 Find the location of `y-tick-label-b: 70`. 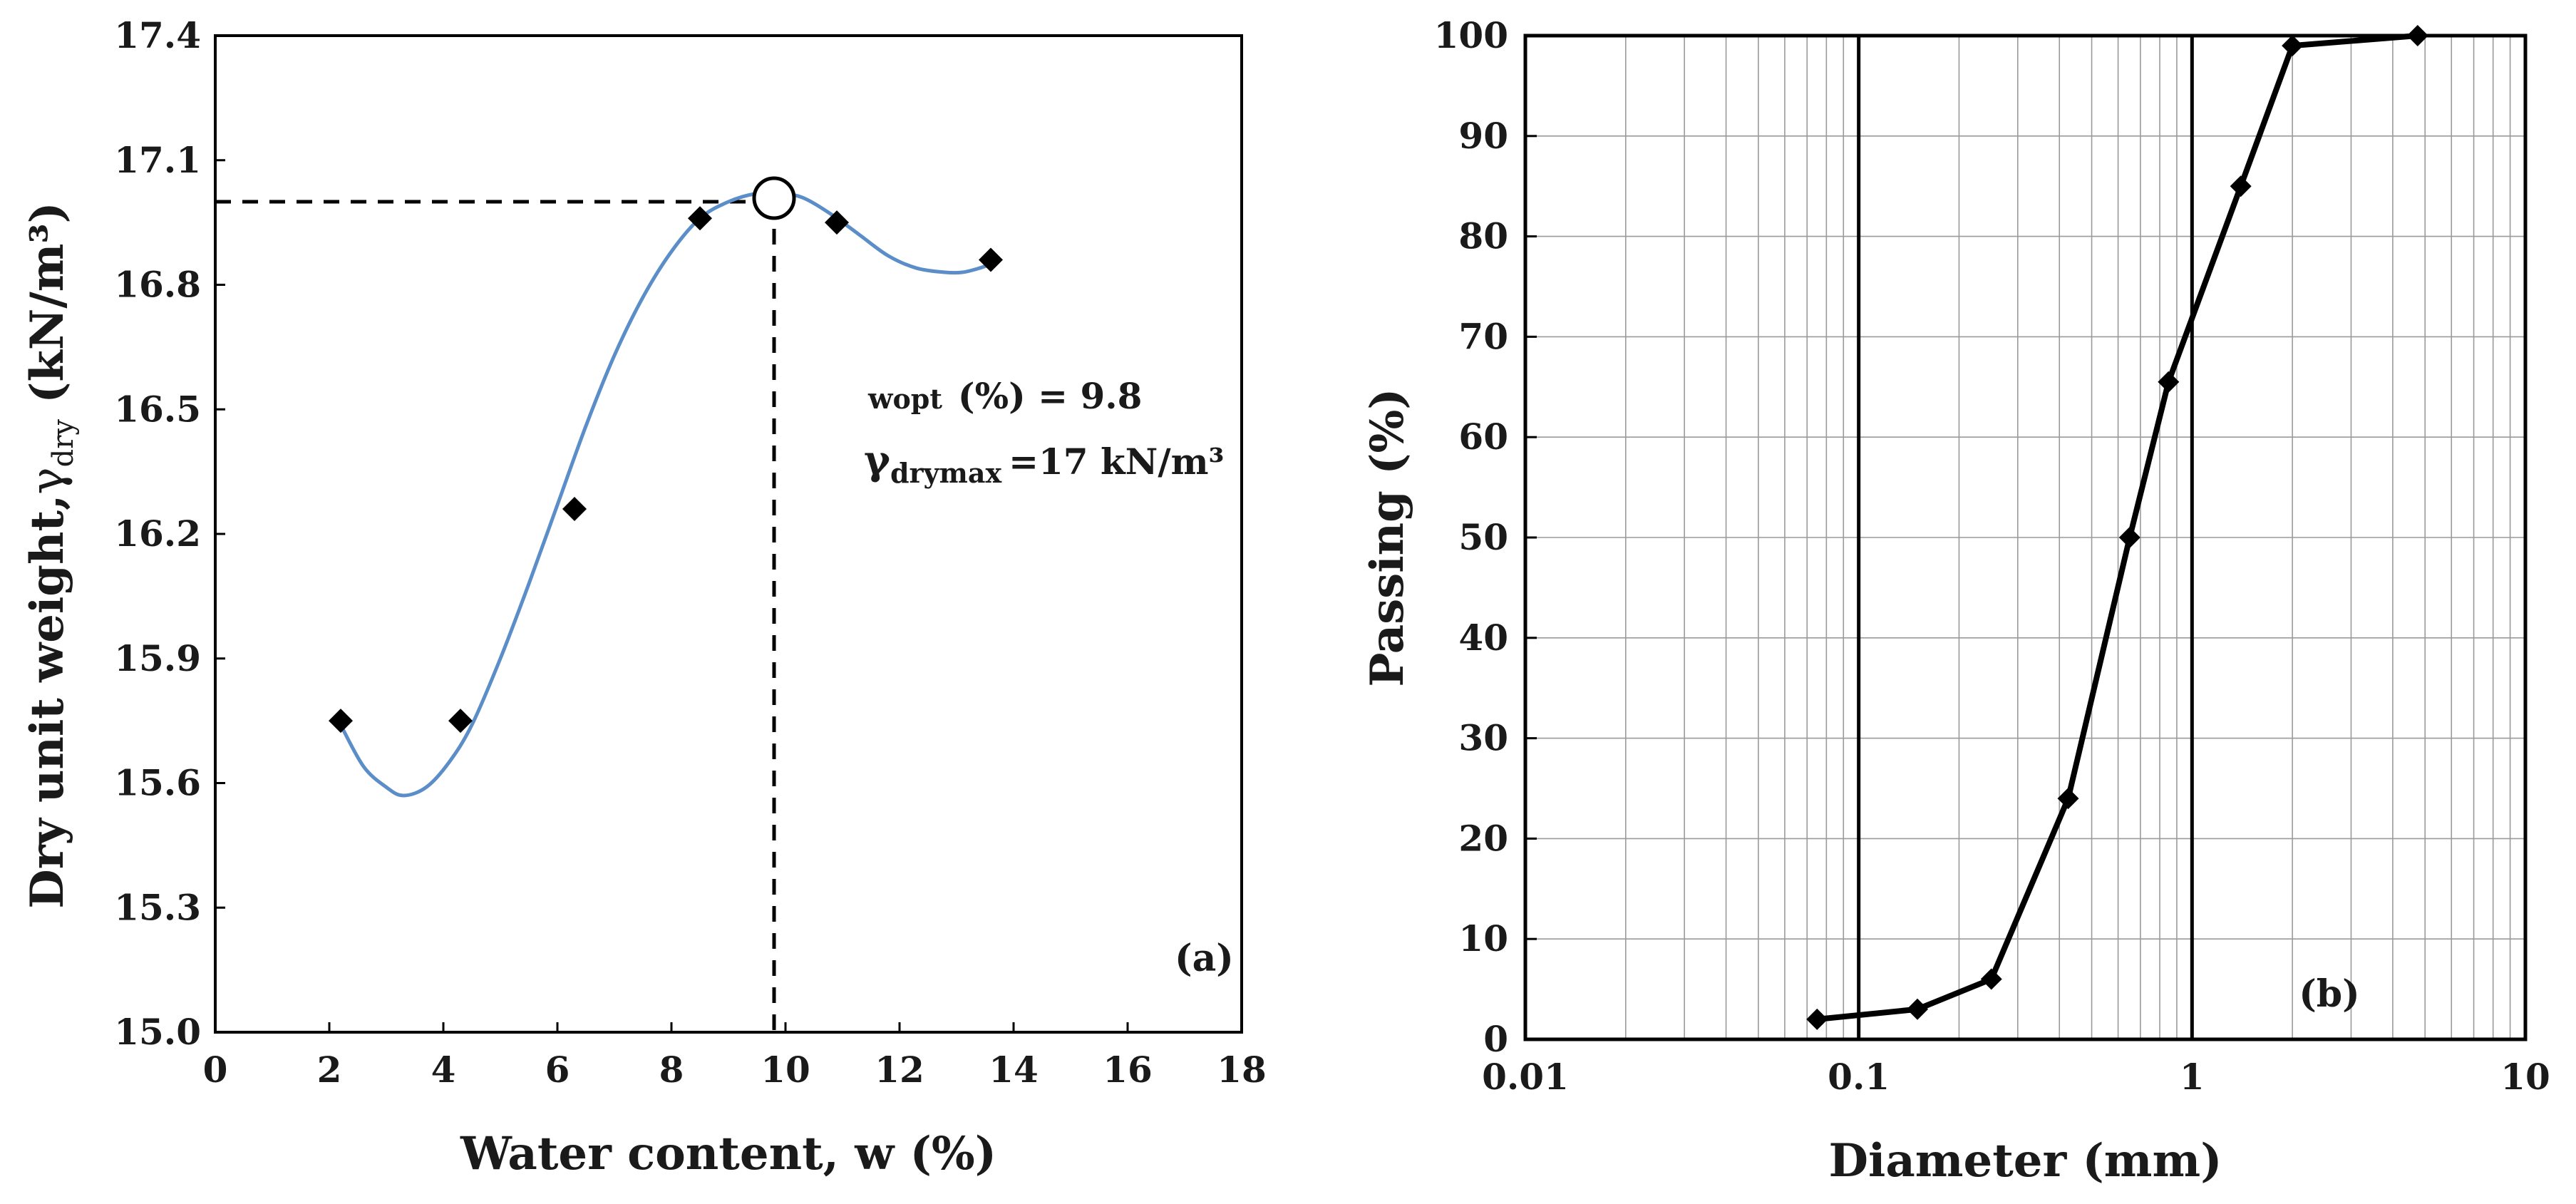

y-tick-label-b: 70 is located at coordinates (1483, 336).